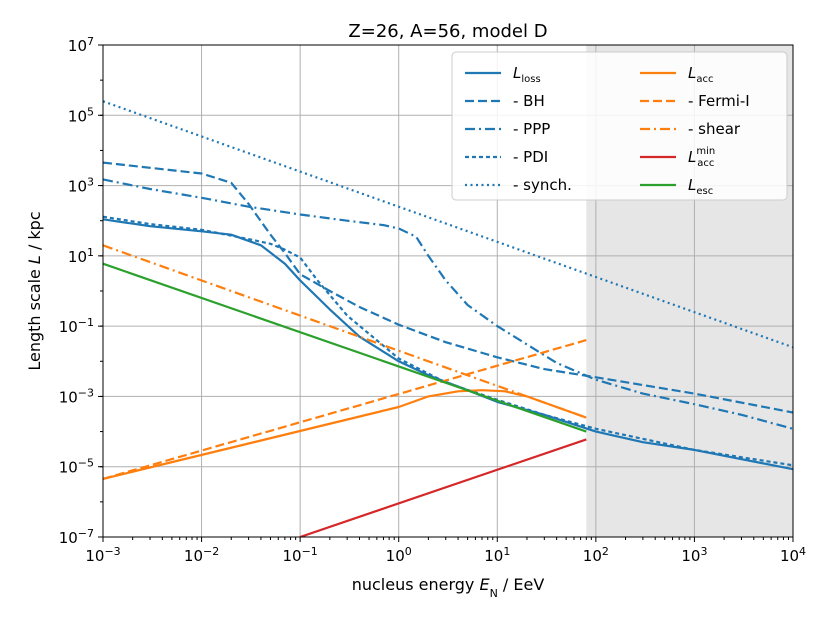 The height and width of the screenshot is (623, 830). What do you see at coordinates (81, 255) in the screenshot?
I see `y-tick-label: 10¹` at bounding box center [81, 255].